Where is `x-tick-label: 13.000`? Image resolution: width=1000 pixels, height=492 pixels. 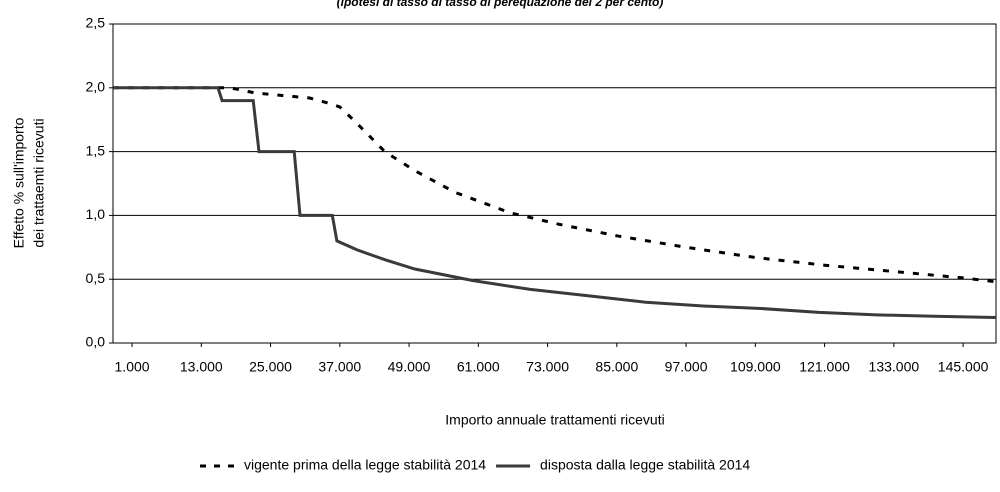
x-tick-label: 13.000 is located at coordinates (201, 367).